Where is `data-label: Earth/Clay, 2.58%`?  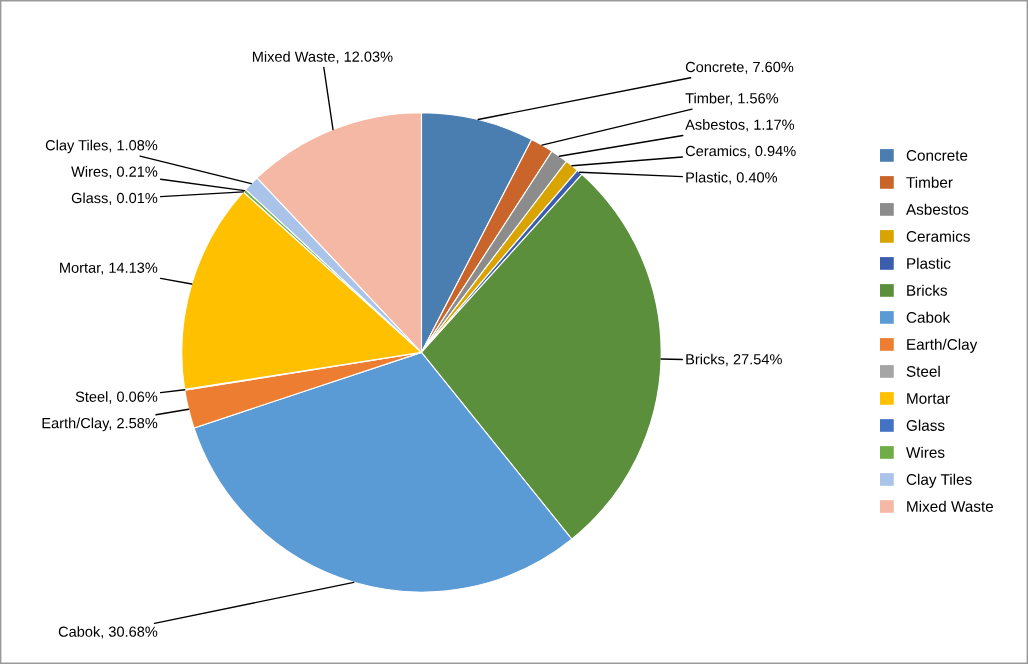
data-label: Earth/Clay, 2.58% is located at coordinates (100, 424).